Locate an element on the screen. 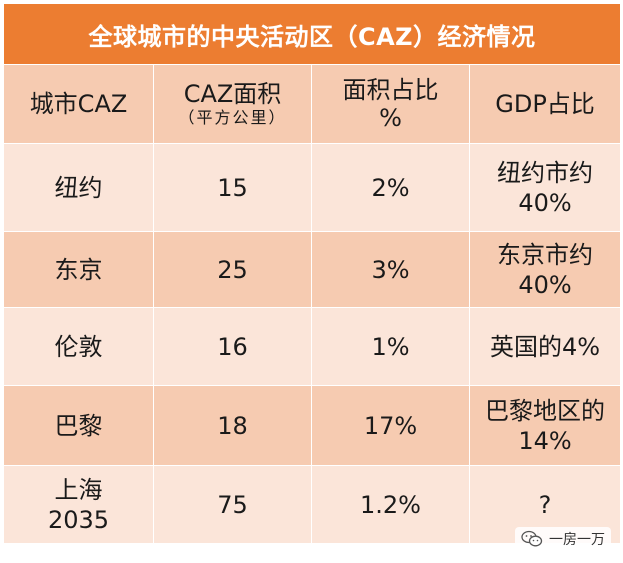  cell-city: 东京 is located at coordinates (78, 269).